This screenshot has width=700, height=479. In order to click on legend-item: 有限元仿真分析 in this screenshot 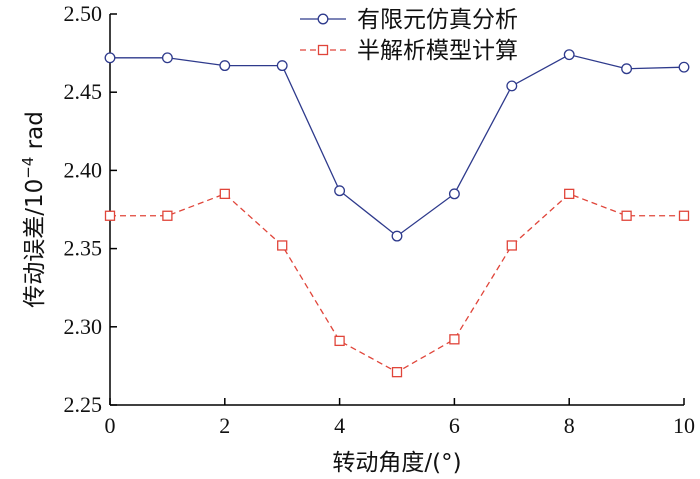, I will do `click(409, 20)`.